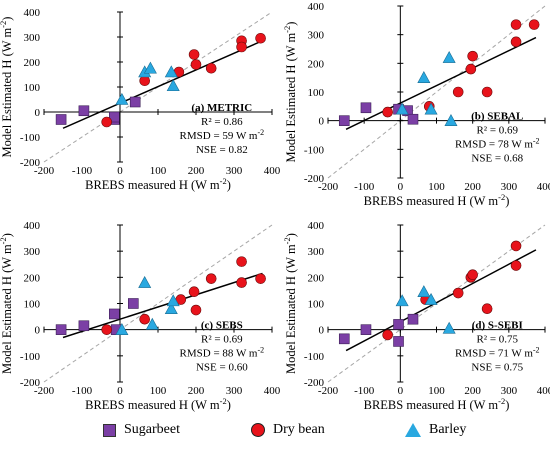 The image size is (550, 449). Describe the element at coordinates (222, 340) in the screenshot. I see `r-squared-text: R² = 0.69` at that location.